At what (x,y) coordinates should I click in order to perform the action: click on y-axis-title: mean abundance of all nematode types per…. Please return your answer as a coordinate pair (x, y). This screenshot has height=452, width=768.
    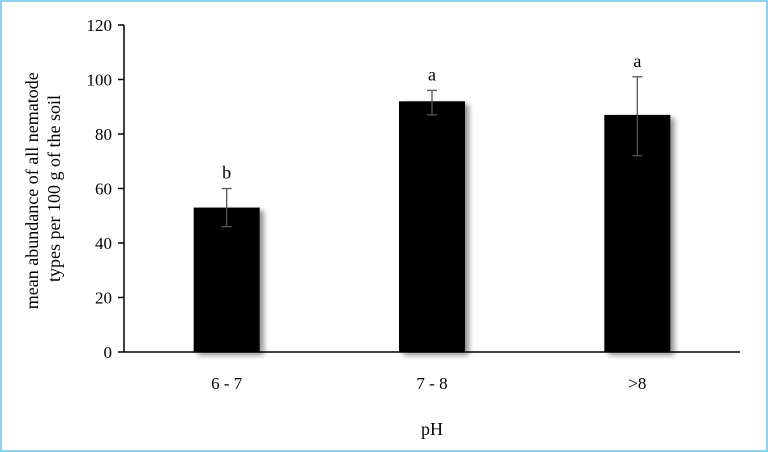
    Looking at the image, I should click on (43, 188).